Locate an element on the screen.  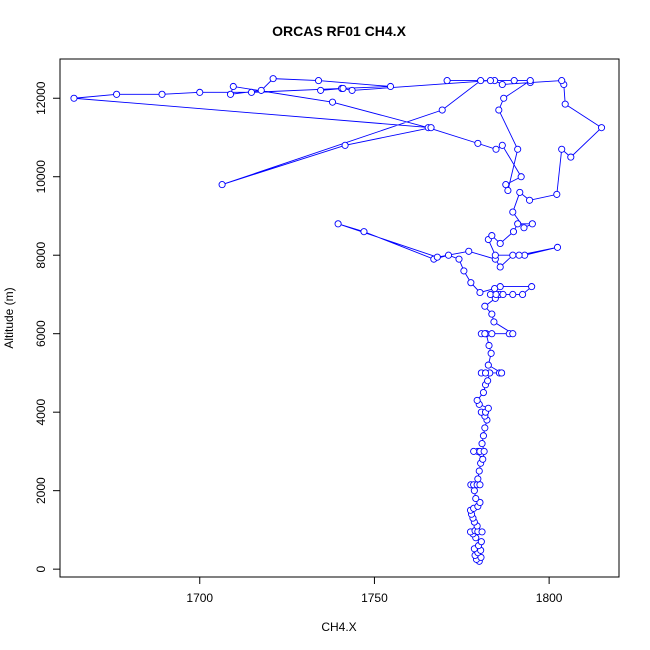
y-tick-label: 10000 is located at coordinates (41, 177).